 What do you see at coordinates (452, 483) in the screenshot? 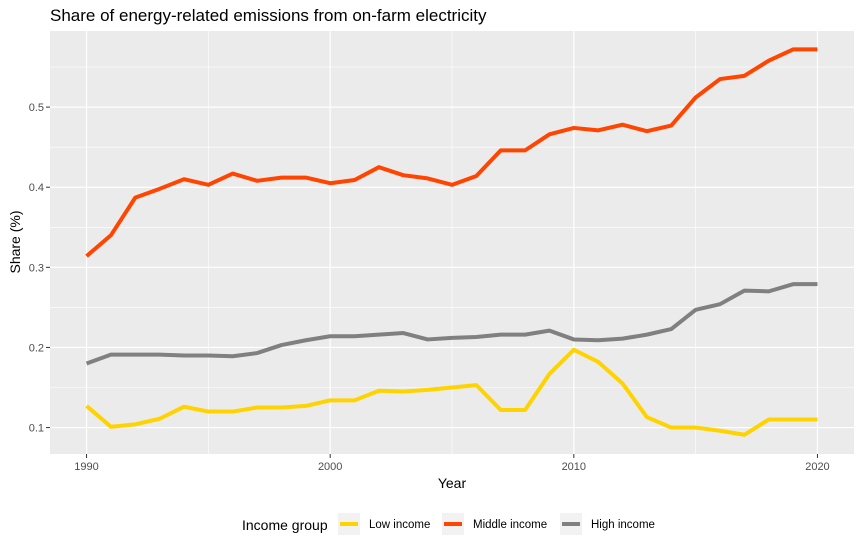
I see `x-axis-title: Year` at bounding box center [452, 483].